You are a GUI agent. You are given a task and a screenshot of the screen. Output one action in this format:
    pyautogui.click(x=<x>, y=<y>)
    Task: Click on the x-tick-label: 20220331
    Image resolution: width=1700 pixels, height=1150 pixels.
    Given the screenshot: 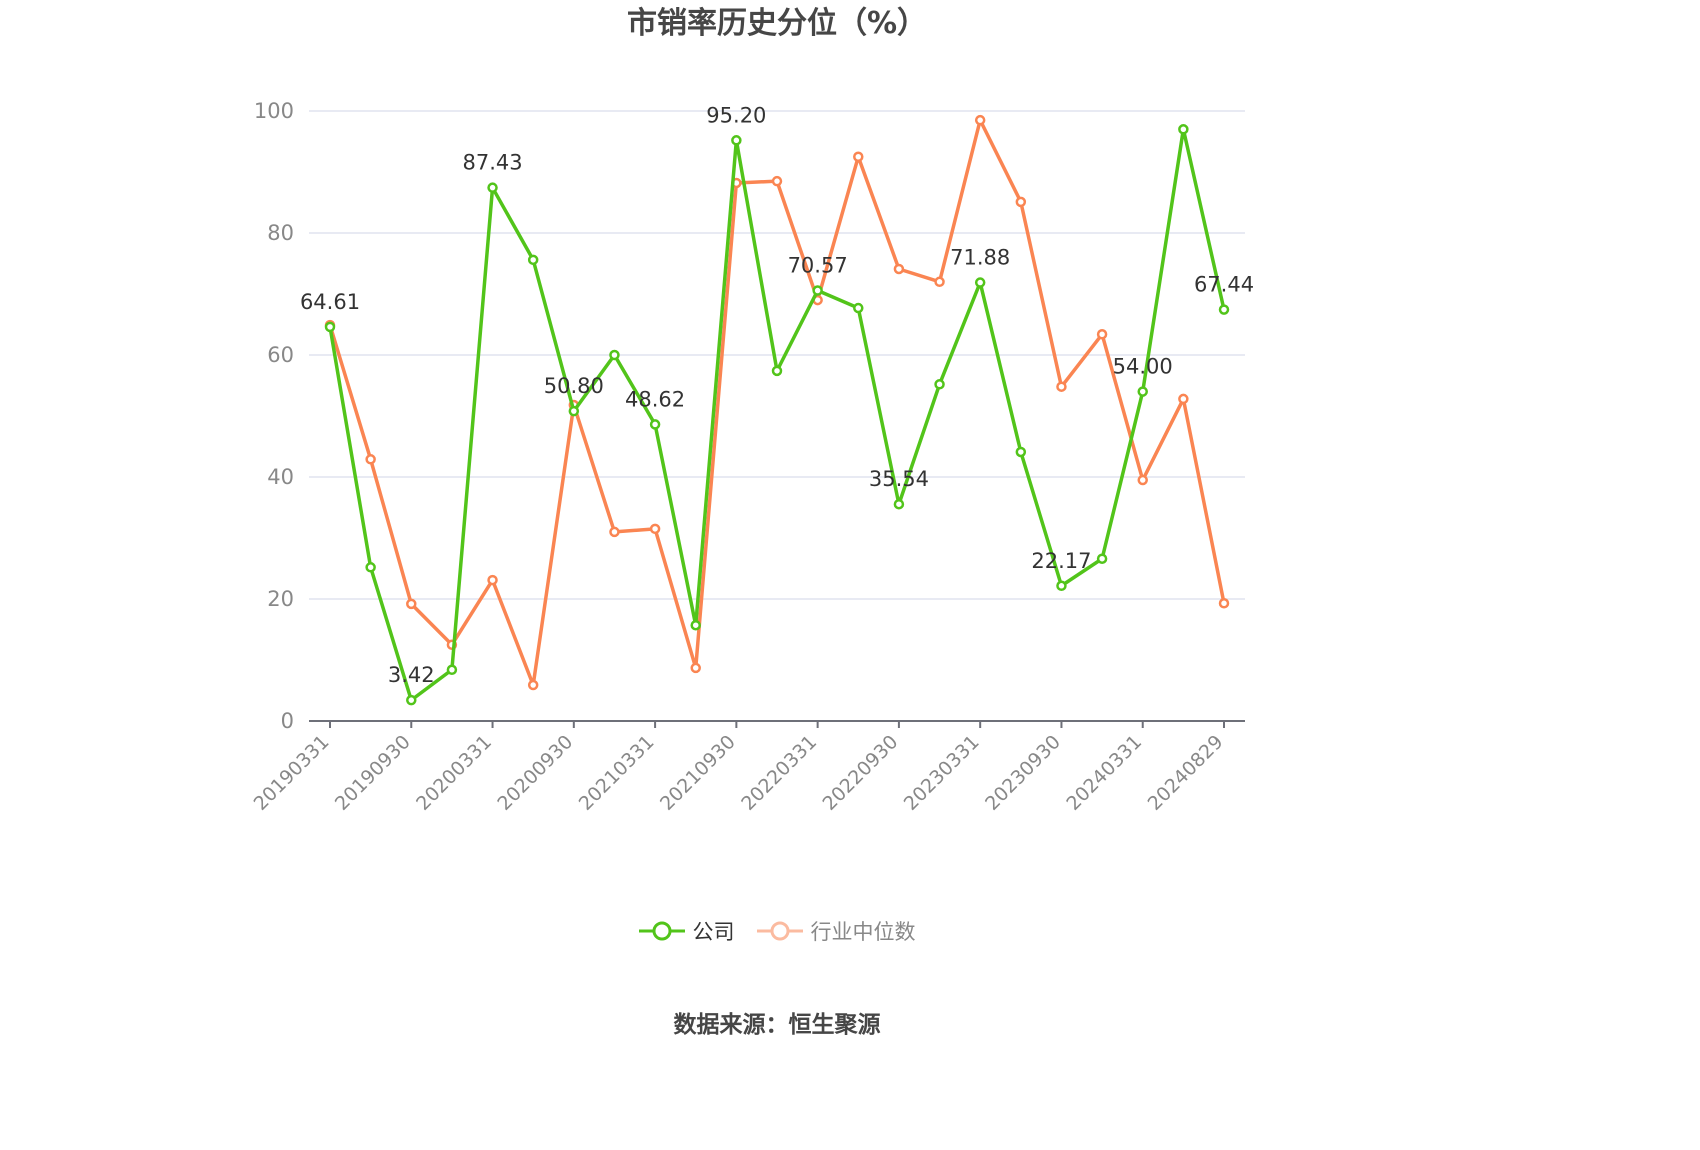 What is the action you would take?
    pyautogui.click(x=779, y=773)
    